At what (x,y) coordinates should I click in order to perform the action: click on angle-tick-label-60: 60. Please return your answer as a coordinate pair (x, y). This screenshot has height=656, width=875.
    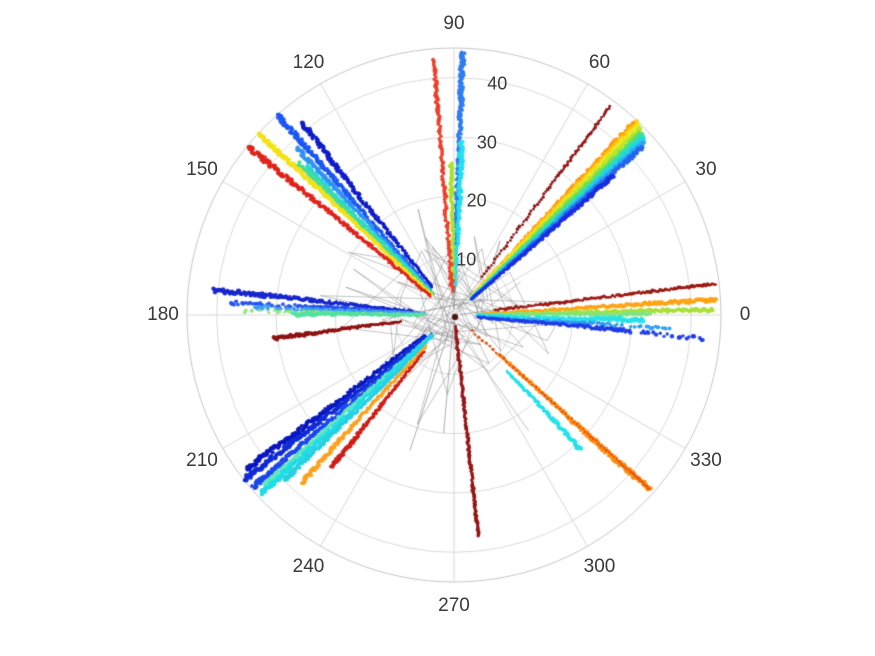
    Looking at the image, I should click on (599, 62).